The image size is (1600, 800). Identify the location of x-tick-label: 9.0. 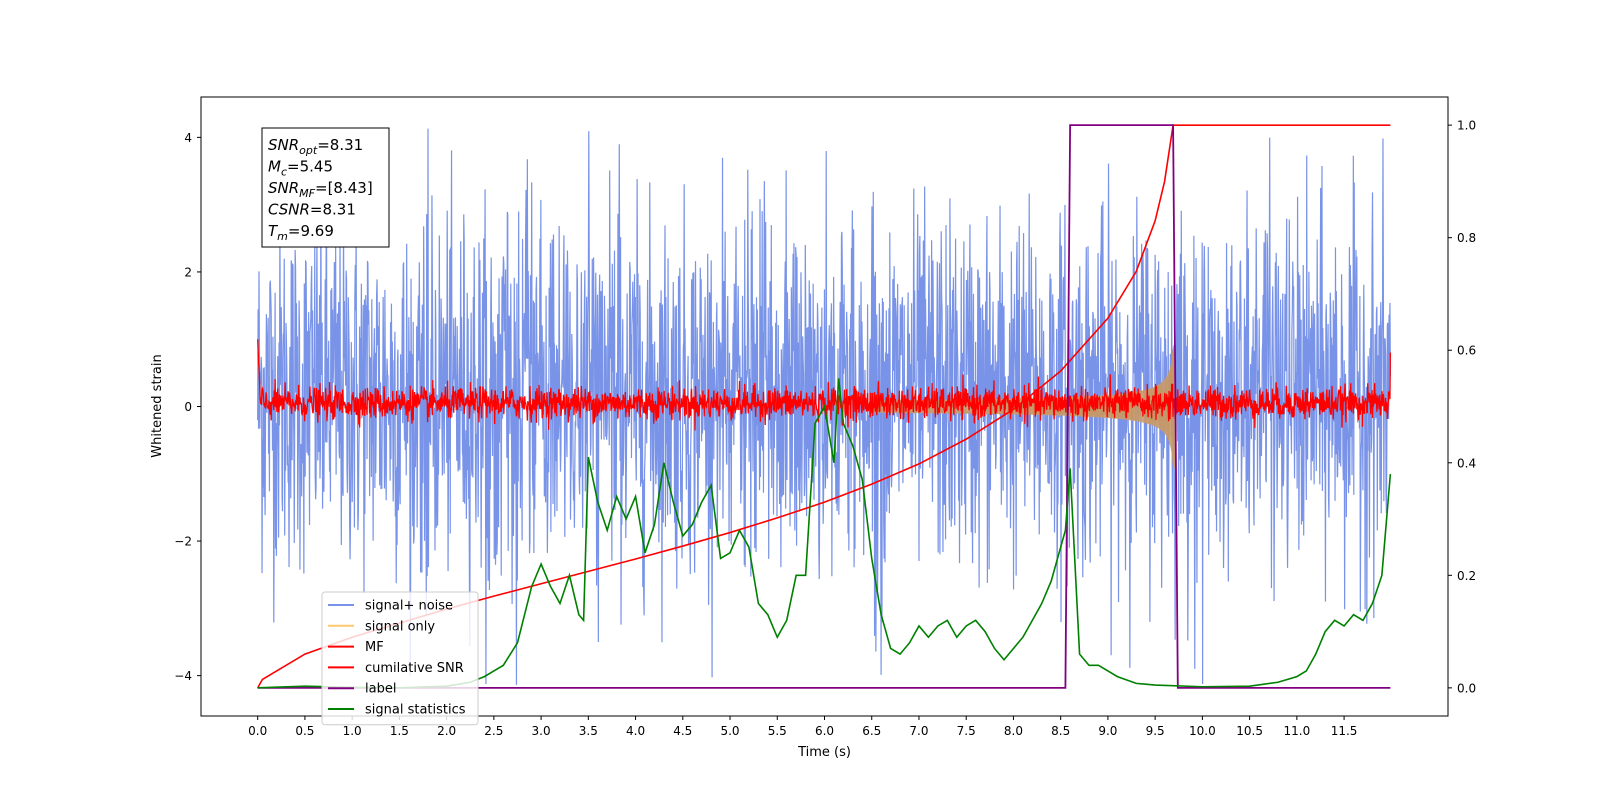
(1107, 731).